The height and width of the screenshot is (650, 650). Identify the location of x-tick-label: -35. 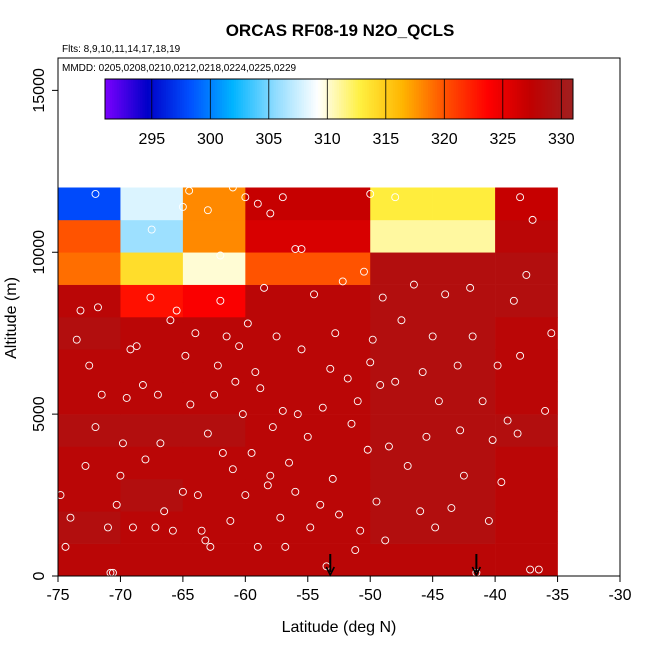
(557, 595).